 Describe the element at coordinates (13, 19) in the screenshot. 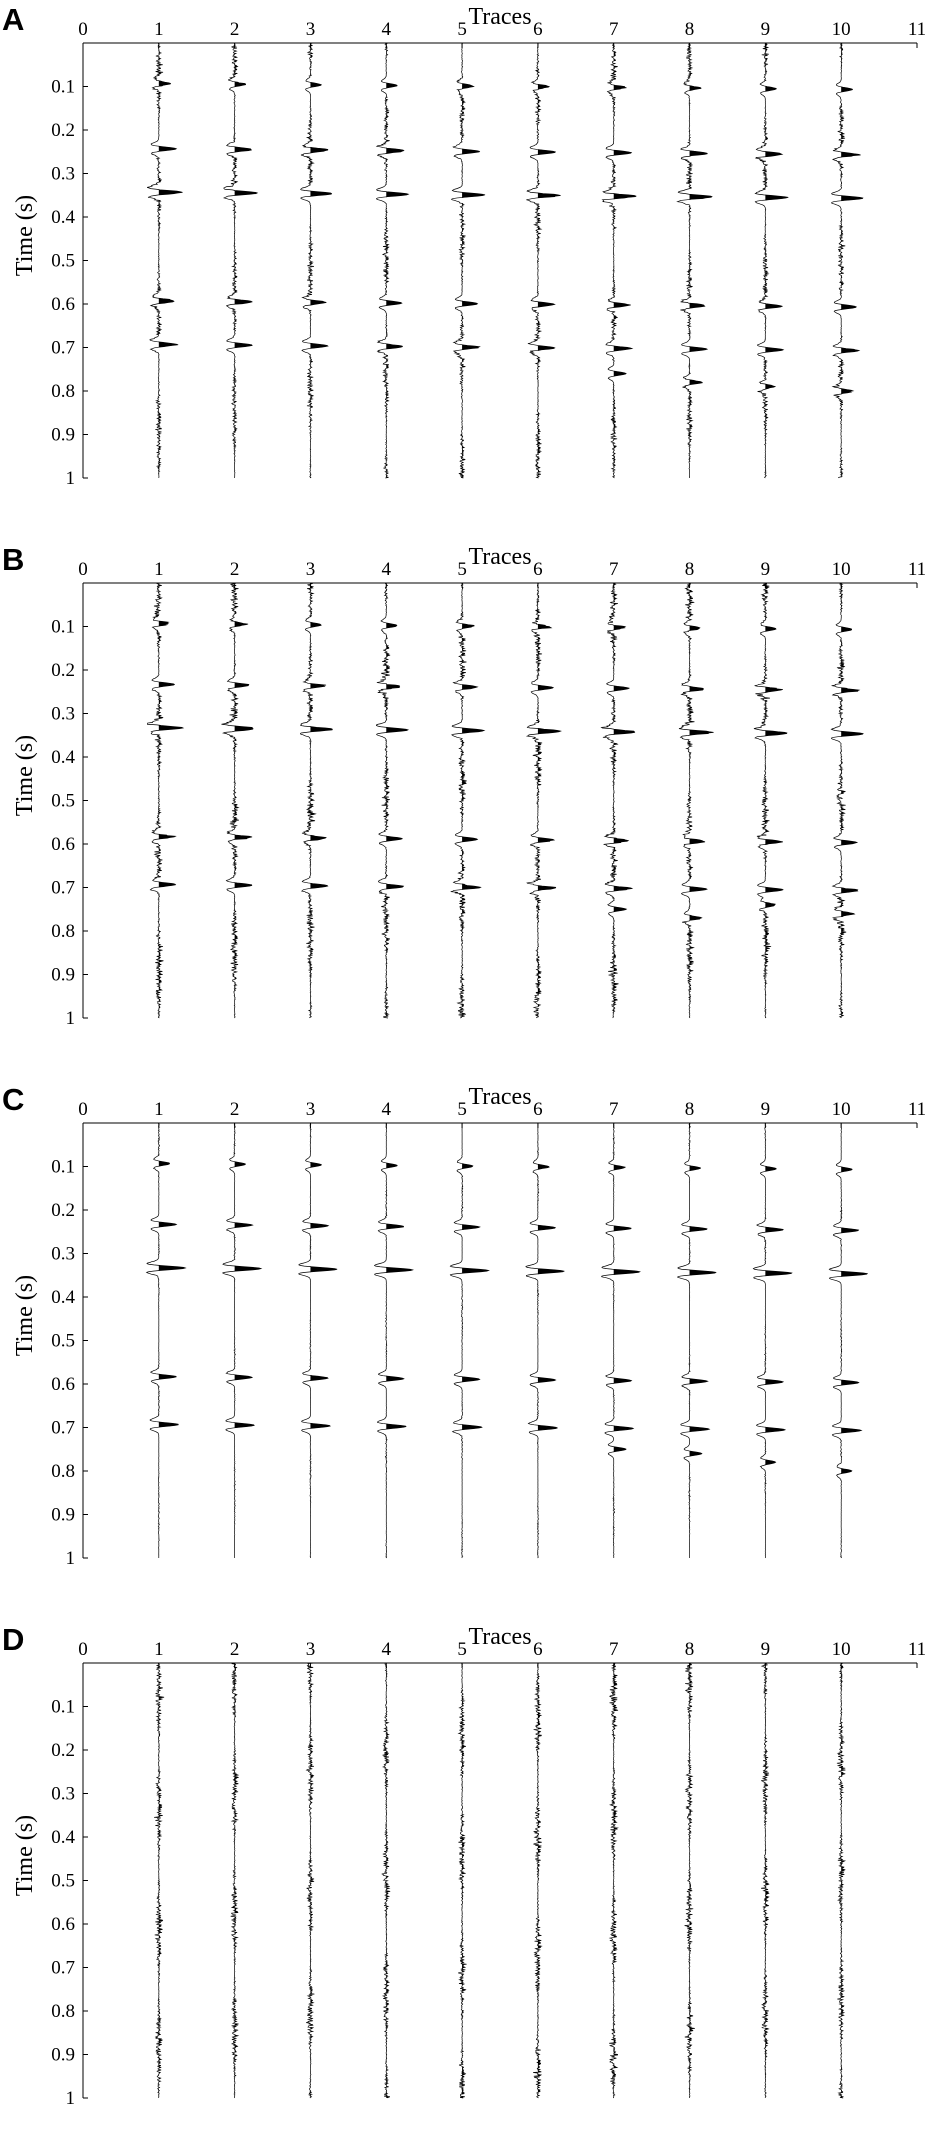

I see `panel-label: A` at that location.